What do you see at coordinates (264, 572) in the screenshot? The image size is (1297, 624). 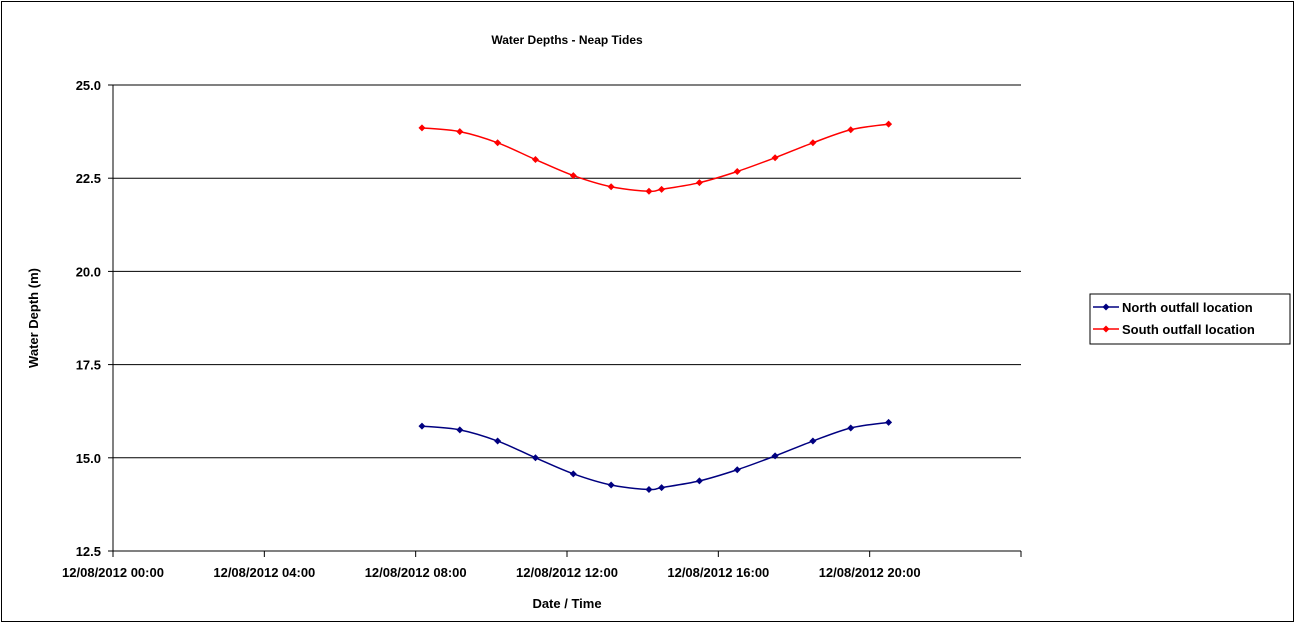 I see `x-tick-label: 12/08/2012 04:00` at bounding box center [264, 572].